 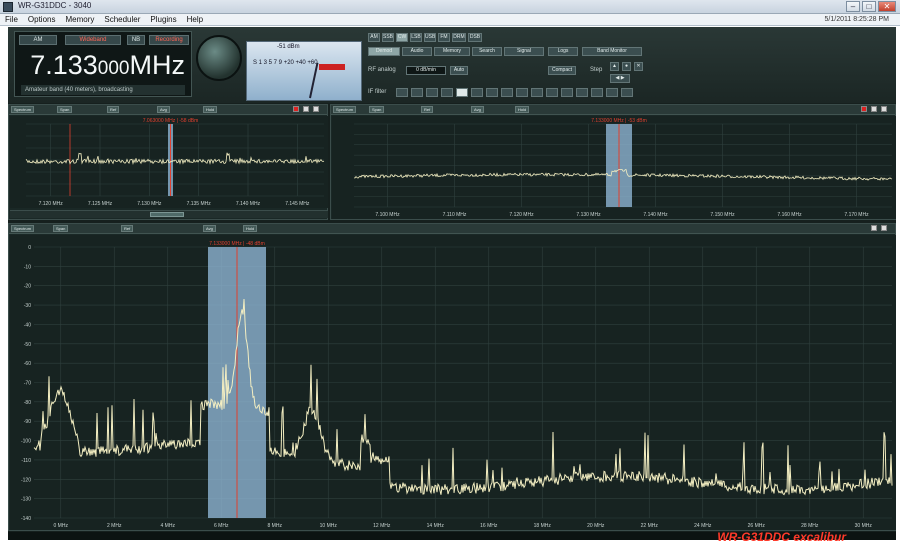 What do you see at coordinates (856, 19) in the screenshot?
I see `clock-text: 5/1/2011 8:25:28 PM` at bounding box center [856, 19].